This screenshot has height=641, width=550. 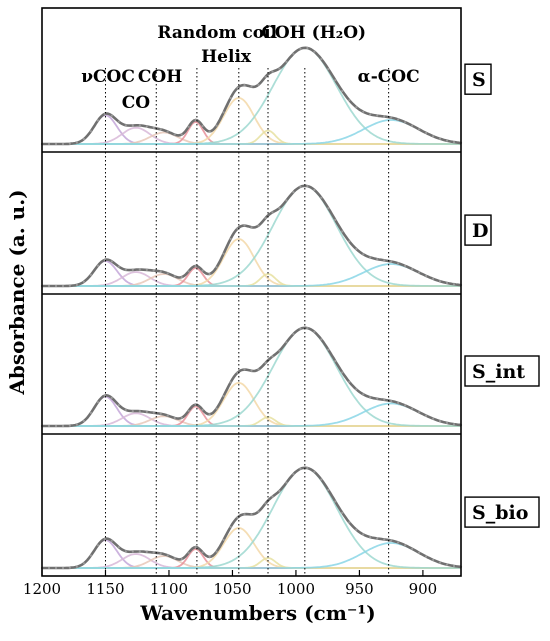 What do you see at coordinates (251, 518) in the screenshot?
I see `panel-s-bio` at bounding box center [251, 518].